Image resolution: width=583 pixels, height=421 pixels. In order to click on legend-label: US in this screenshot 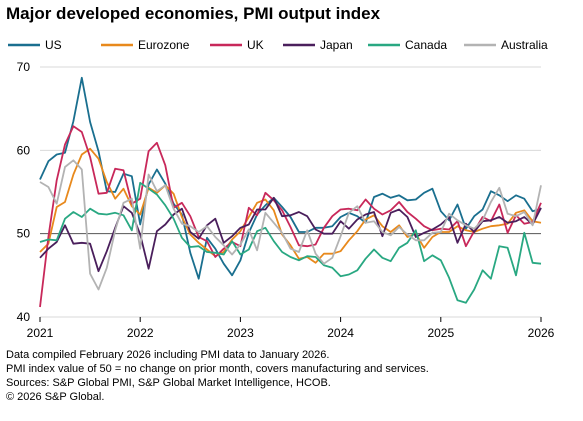, I will do `click(53, 45)`.